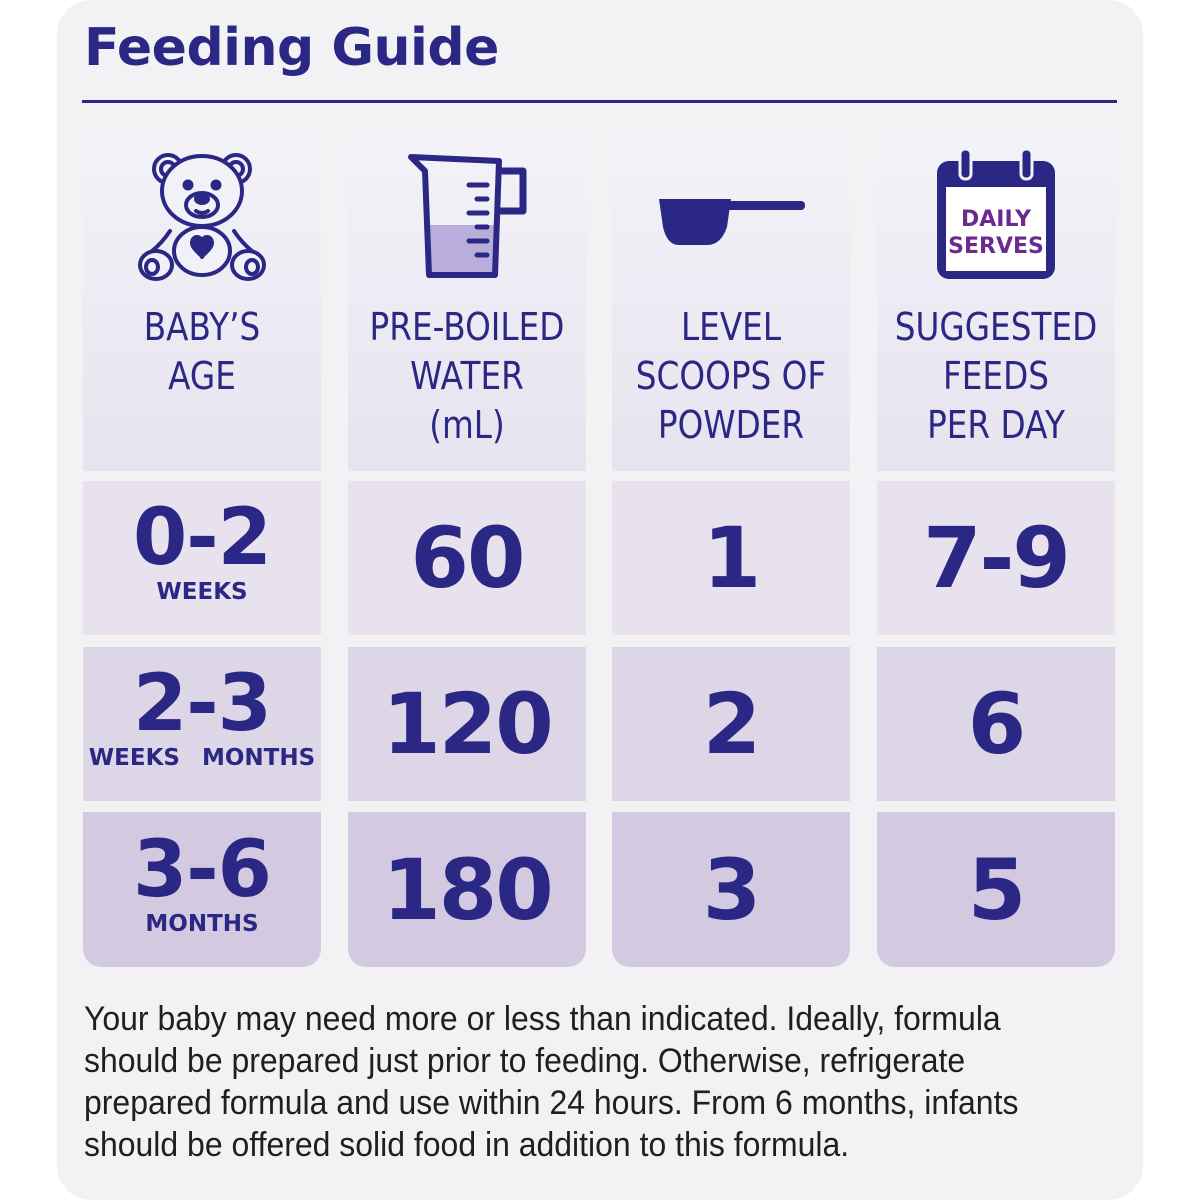  I want to click on column-label-scoops: LEVEL SCOOPS OF POWDER, so click(731, 376).